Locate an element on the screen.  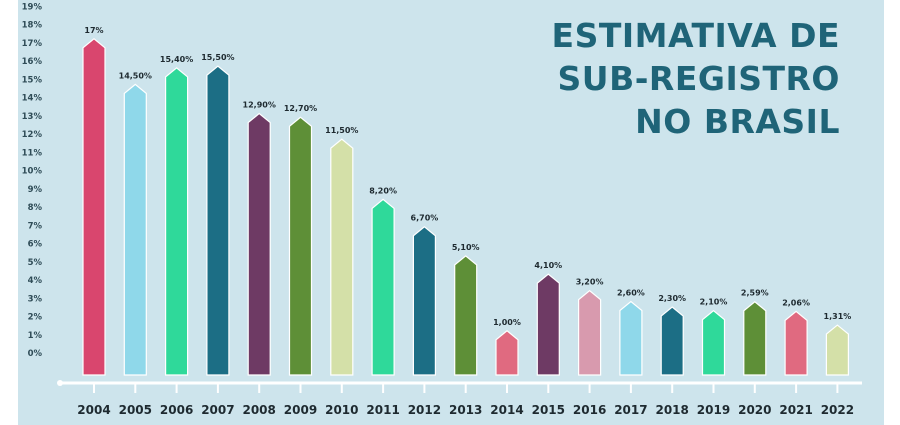
data-label: 1,31% is located at coordinates (838, 316).